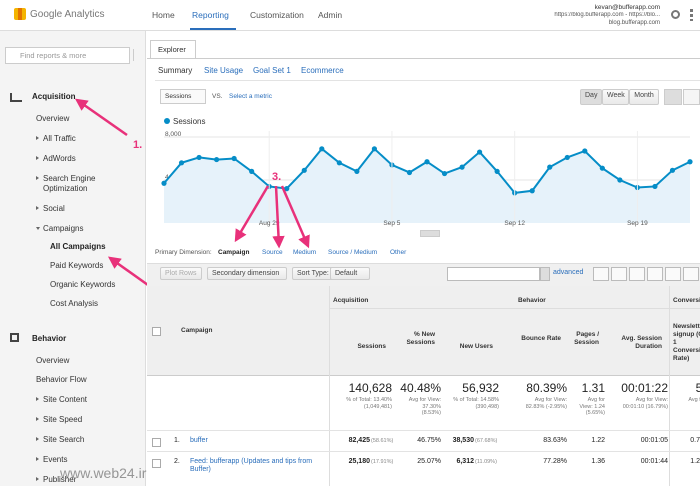 The height and width of the screenshot is (486, 700). Describe the element at coordinates (654, 461) in the screenshot. I see `cell: 00:01:44` at that location.